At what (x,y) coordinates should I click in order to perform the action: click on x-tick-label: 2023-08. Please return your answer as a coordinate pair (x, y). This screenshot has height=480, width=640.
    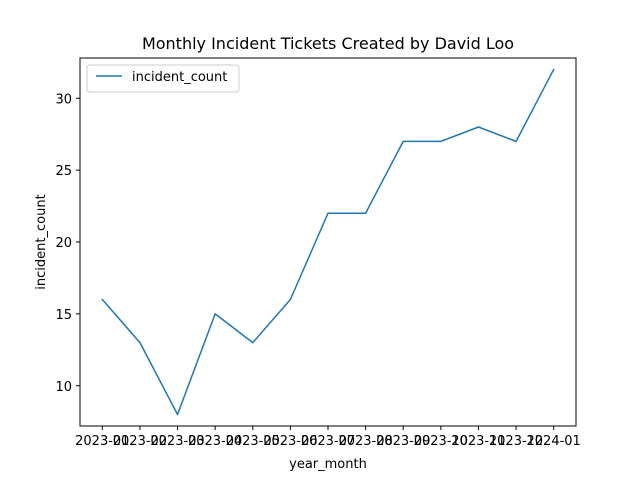
    Looking at the image, I should click on (365, 441).